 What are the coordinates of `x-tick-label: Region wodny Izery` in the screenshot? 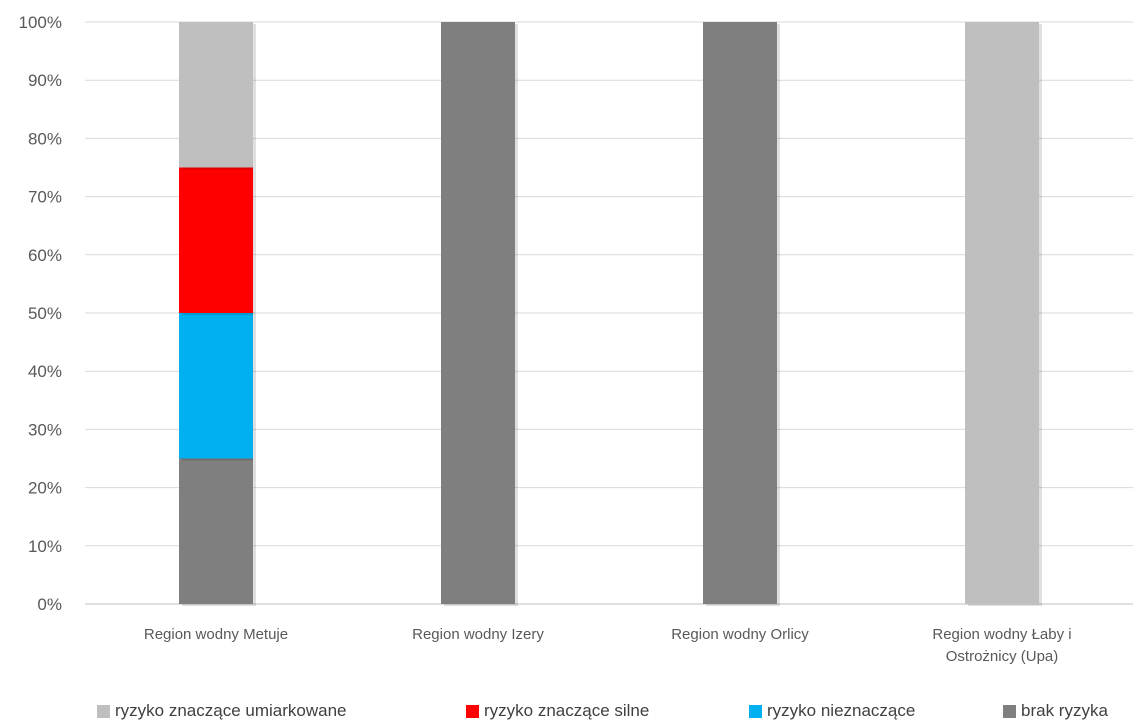 It's located at (478, 634).